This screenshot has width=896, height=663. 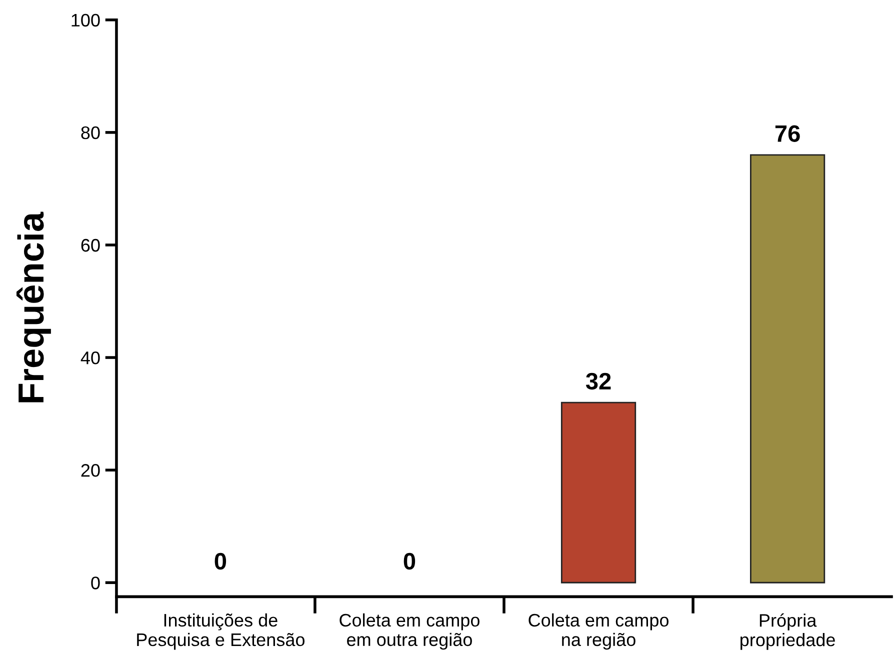 I want to click on y-tick-label: 40, so click(x=90, y=357).